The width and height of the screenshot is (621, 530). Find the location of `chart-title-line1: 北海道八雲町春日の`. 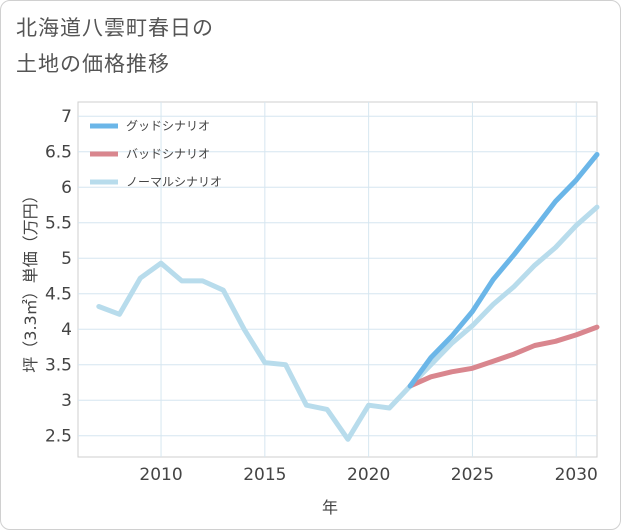

chart-title-line1: 北海道八雲町春日の is located at coordinates (115, 28).